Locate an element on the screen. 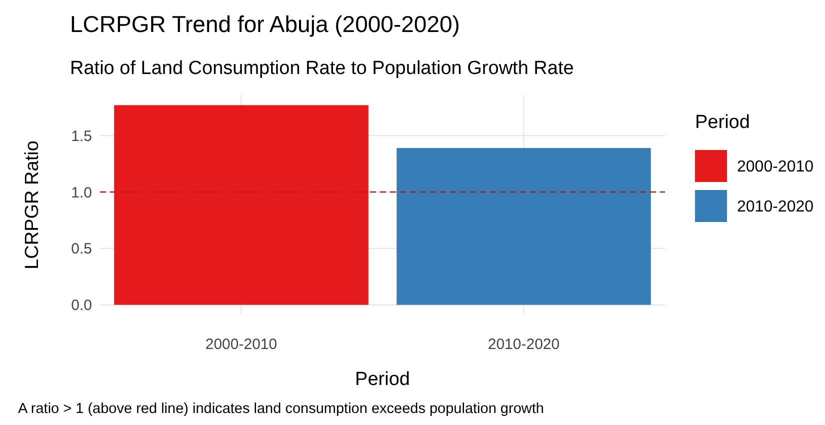  chart-subtitle: Ratio of Land Consumption Rate to Population Growth Rate is located at coordinates (322, 68).